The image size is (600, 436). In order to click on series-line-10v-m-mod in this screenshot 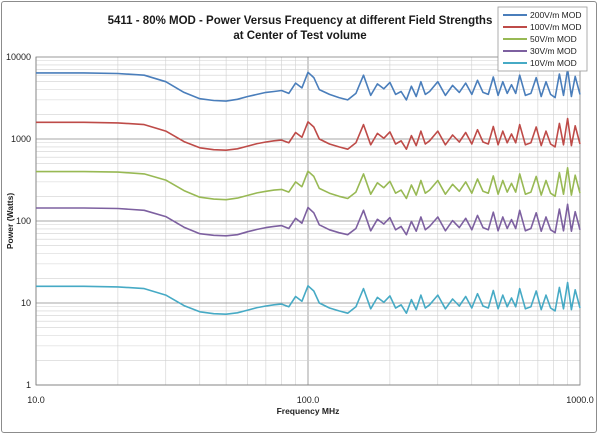, I will do `click(308, 298)`.